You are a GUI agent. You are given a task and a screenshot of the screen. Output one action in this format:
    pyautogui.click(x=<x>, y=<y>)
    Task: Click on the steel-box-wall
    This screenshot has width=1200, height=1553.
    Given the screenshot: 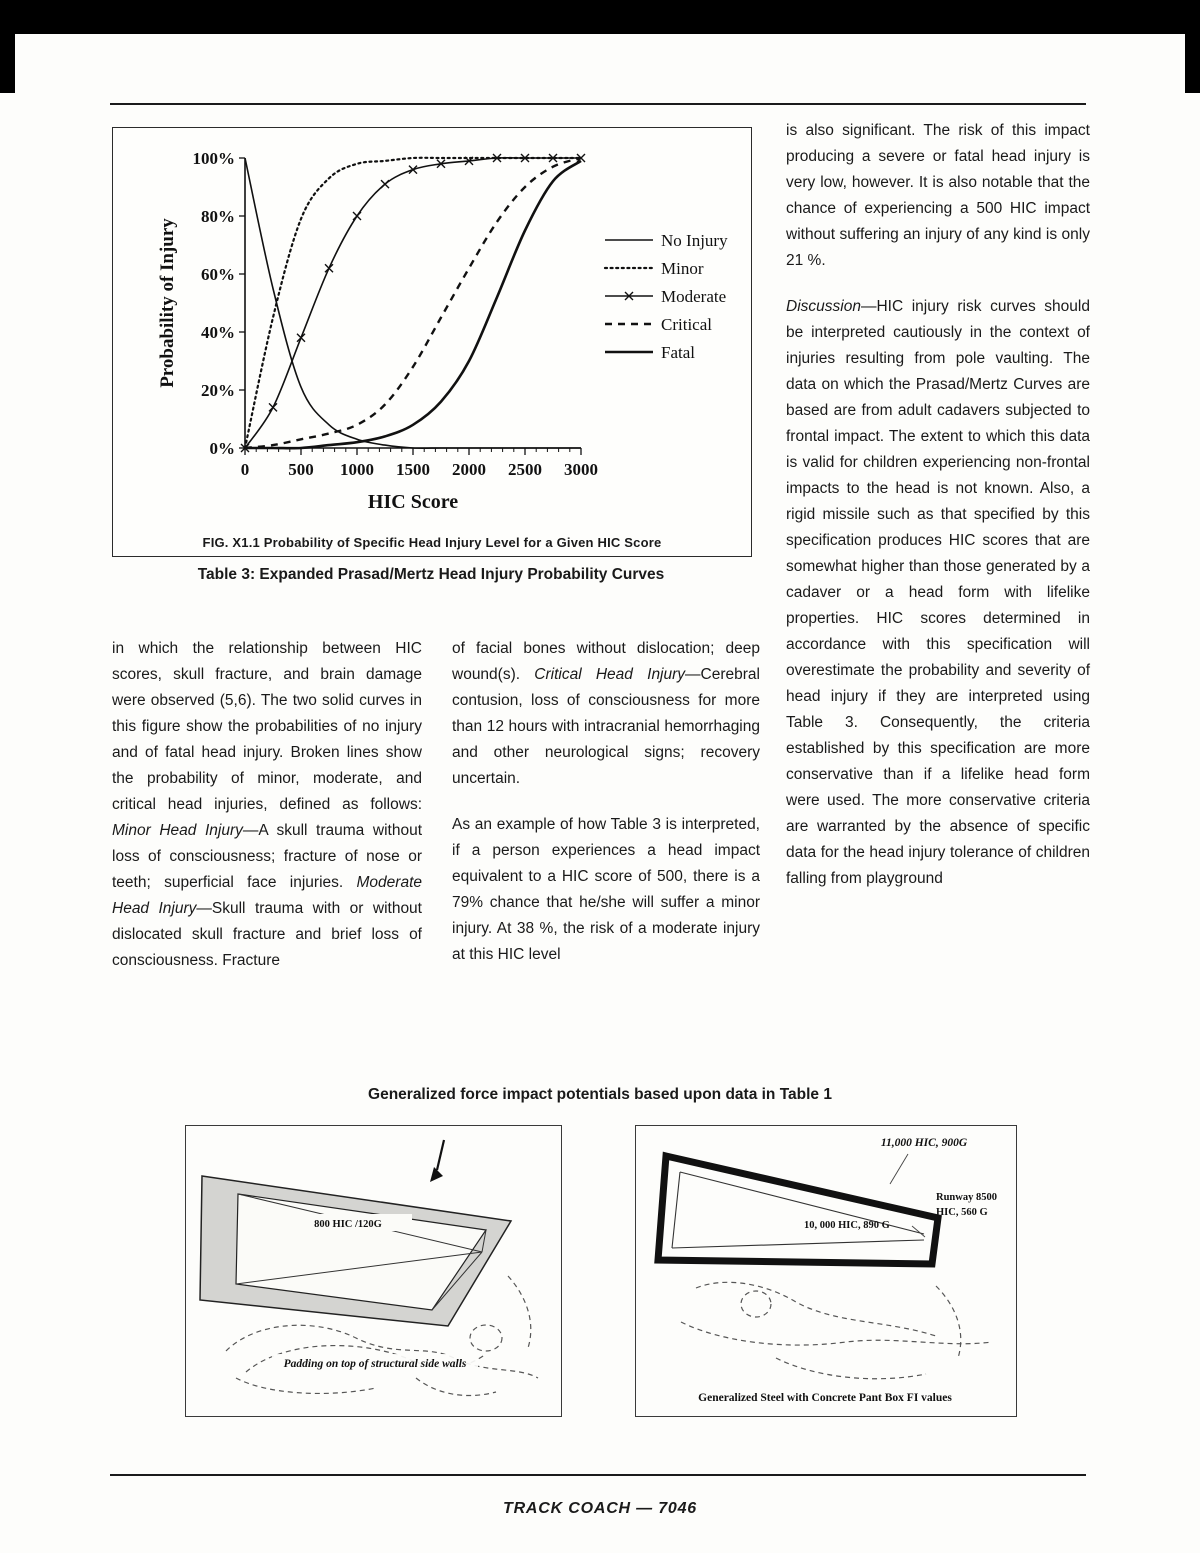 What is the action you would take?
    pyautogui.click(x=798, y=1209)
    